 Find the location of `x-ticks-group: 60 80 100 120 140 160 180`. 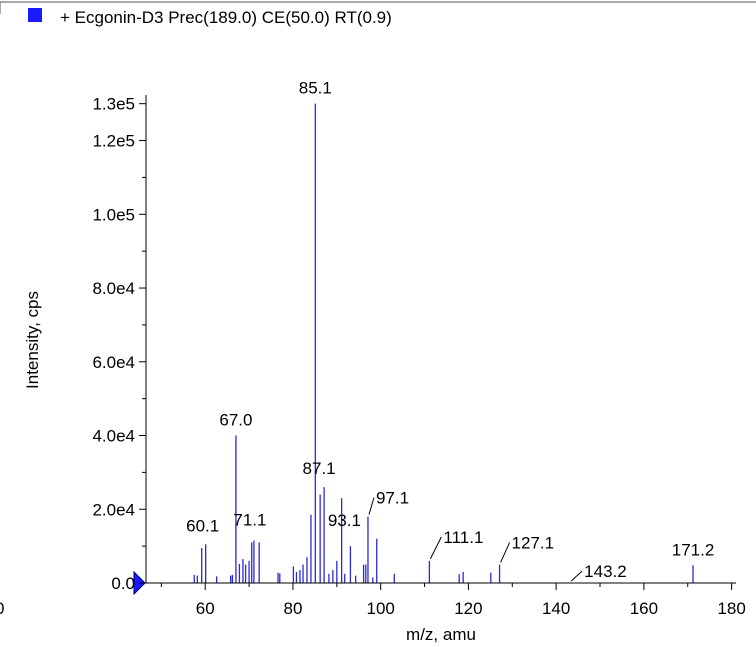

x-ticks-group: 60 80 100 120 140 160 180 is located at coordinates (453, 600).